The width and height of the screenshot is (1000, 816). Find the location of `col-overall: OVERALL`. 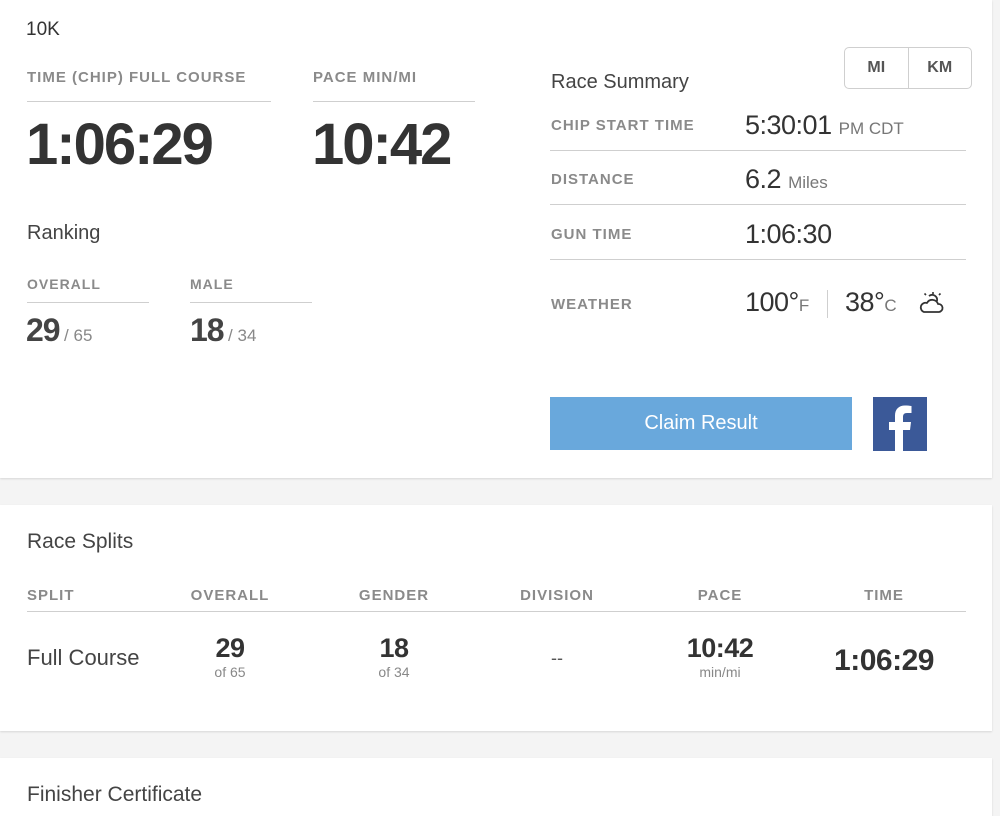

col-overall: OVERALL is located at coordinates (230, 595).